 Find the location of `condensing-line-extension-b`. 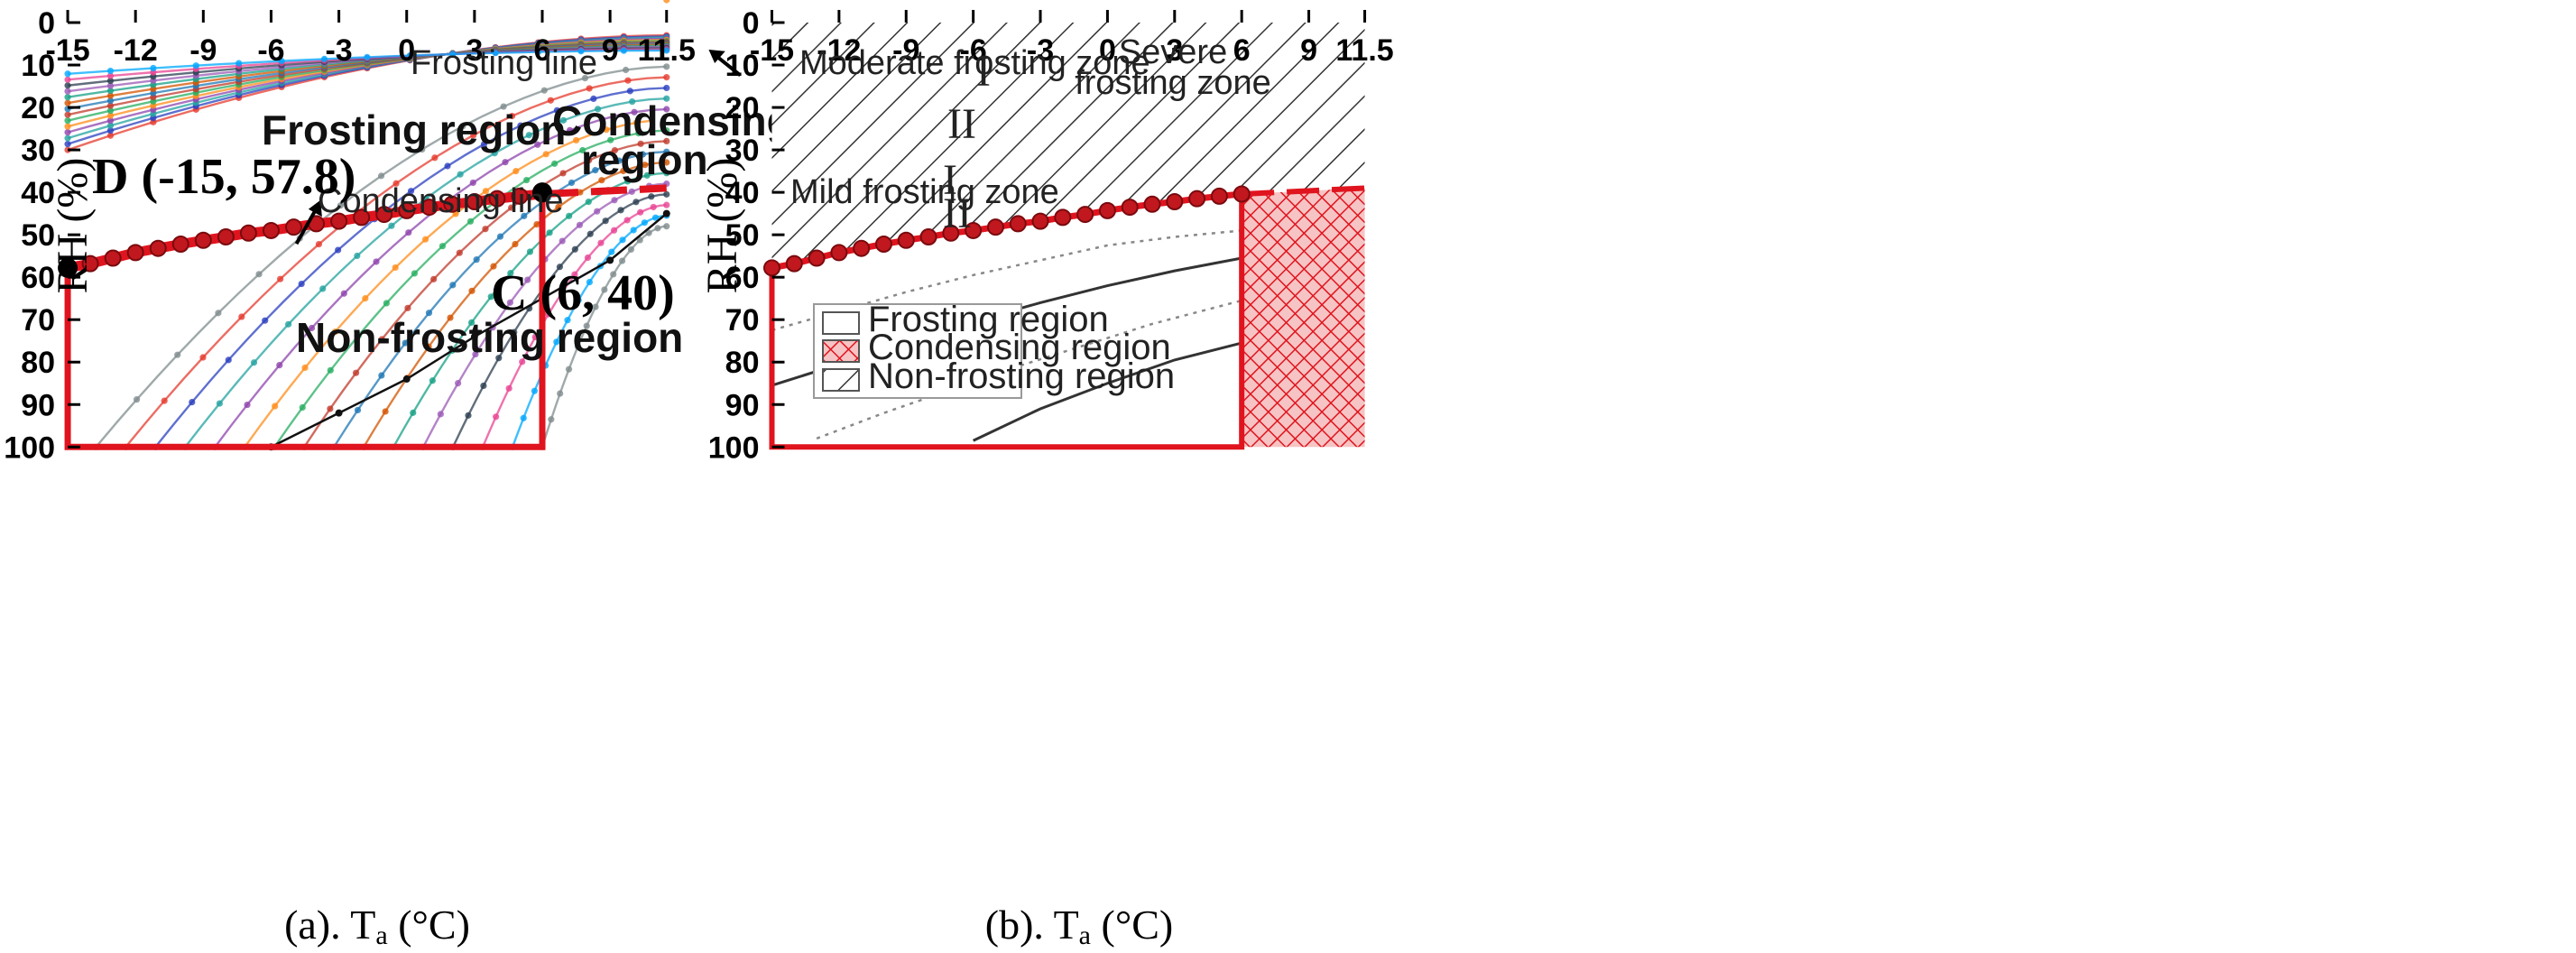

condensing-line-extension-b is located at coordinates (1303, 192).